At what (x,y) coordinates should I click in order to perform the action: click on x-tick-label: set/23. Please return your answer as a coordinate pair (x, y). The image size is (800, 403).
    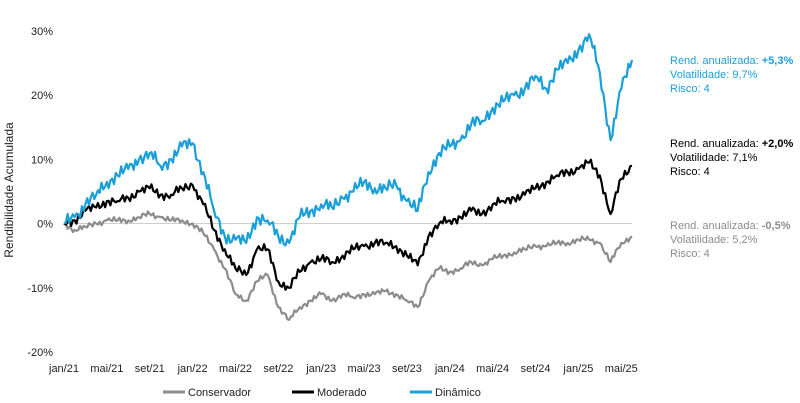
    Looking at the image, I should click on (407, 369).